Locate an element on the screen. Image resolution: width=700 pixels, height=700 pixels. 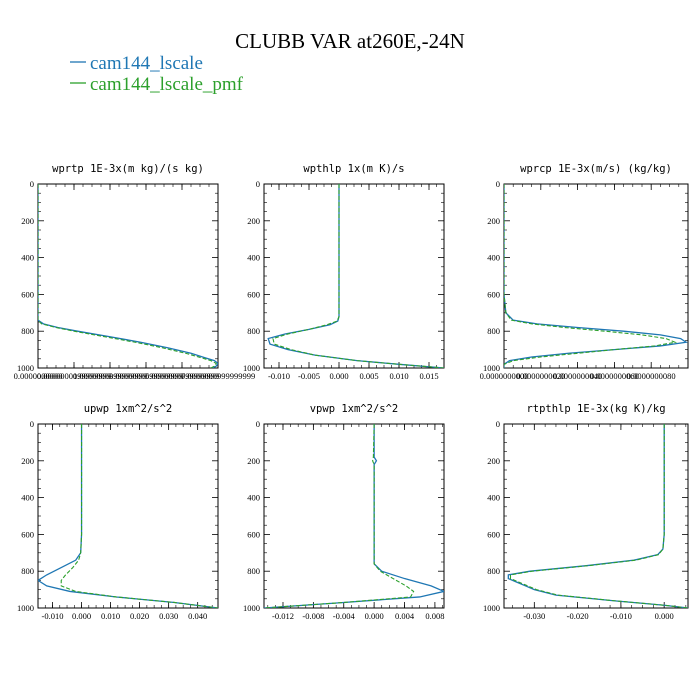
panel-title: wprcp 1E-3x(m/s) (kg/kg) is located at coordinates (596, 169).